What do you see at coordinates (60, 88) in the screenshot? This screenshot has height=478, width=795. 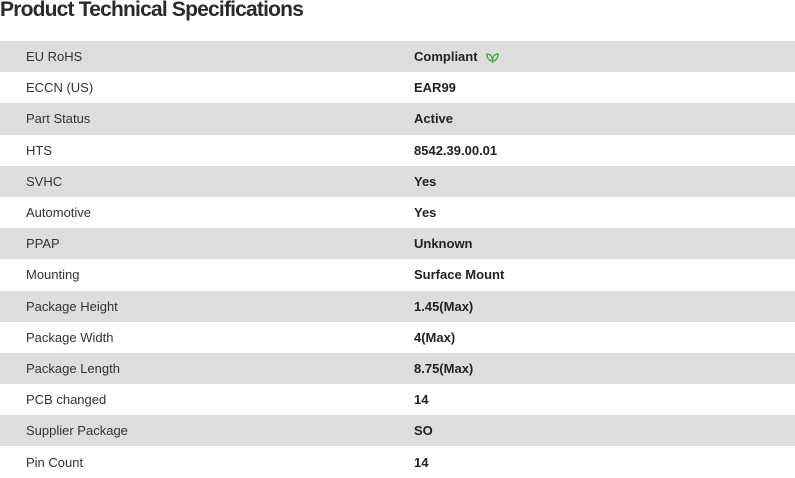 I see `spec-label: ECCN (US)` at bounding box center [60, 88].